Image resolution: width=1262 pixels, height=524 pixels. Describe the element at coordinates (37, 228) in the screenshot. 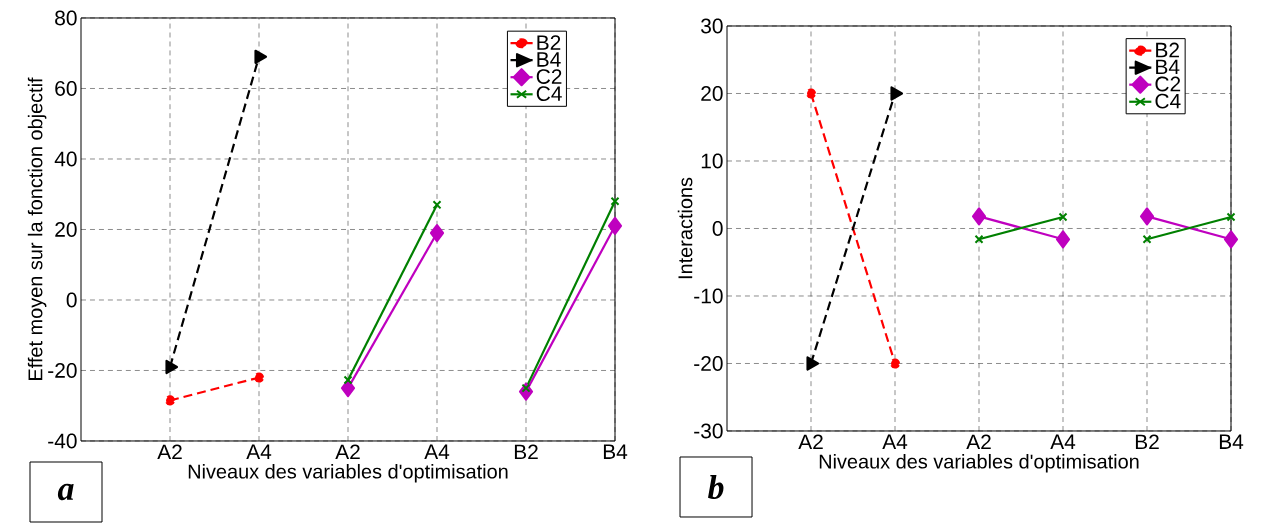

I see `y-axis-title: Effet moyen sur la fonction objectif` at that location.